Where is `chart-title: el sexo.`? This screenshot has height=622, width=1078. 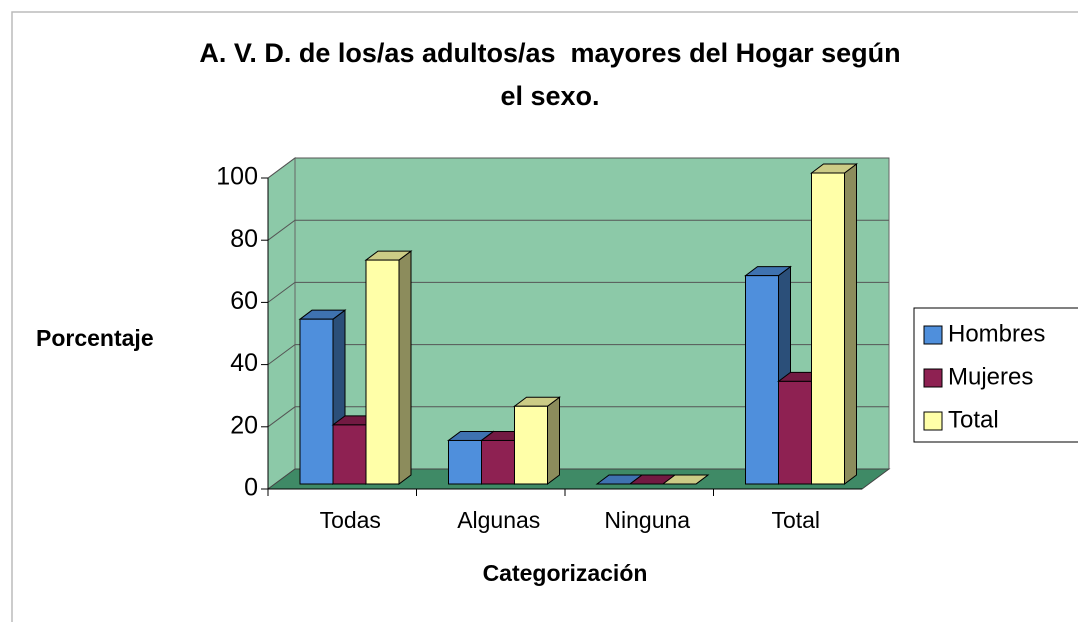 chart-title: el sexo. is located at coordinates (549, 96).